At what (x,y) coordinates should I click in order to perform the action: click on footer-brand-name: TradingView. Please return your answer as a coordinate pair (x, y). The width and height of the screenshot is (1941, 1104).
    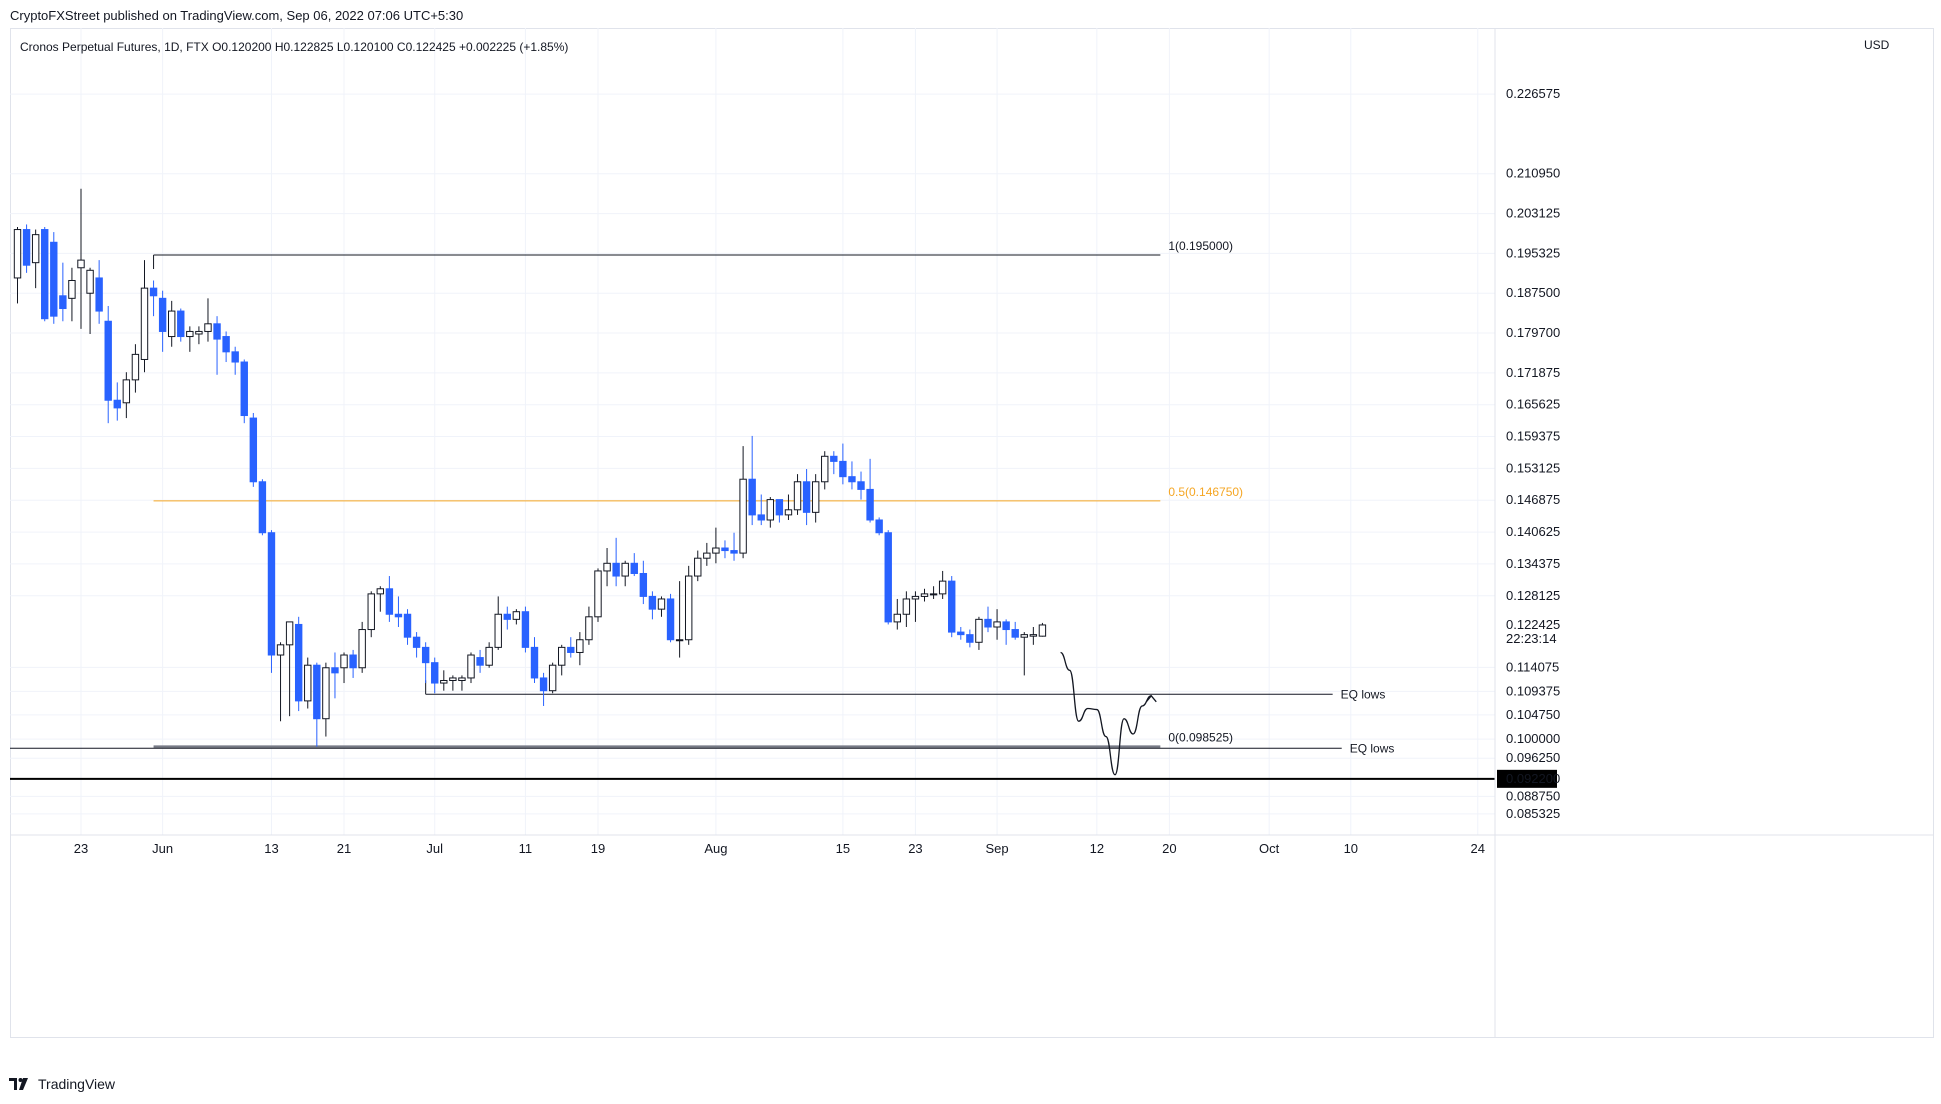
    Looking at the image, I should click on (77, 1084).